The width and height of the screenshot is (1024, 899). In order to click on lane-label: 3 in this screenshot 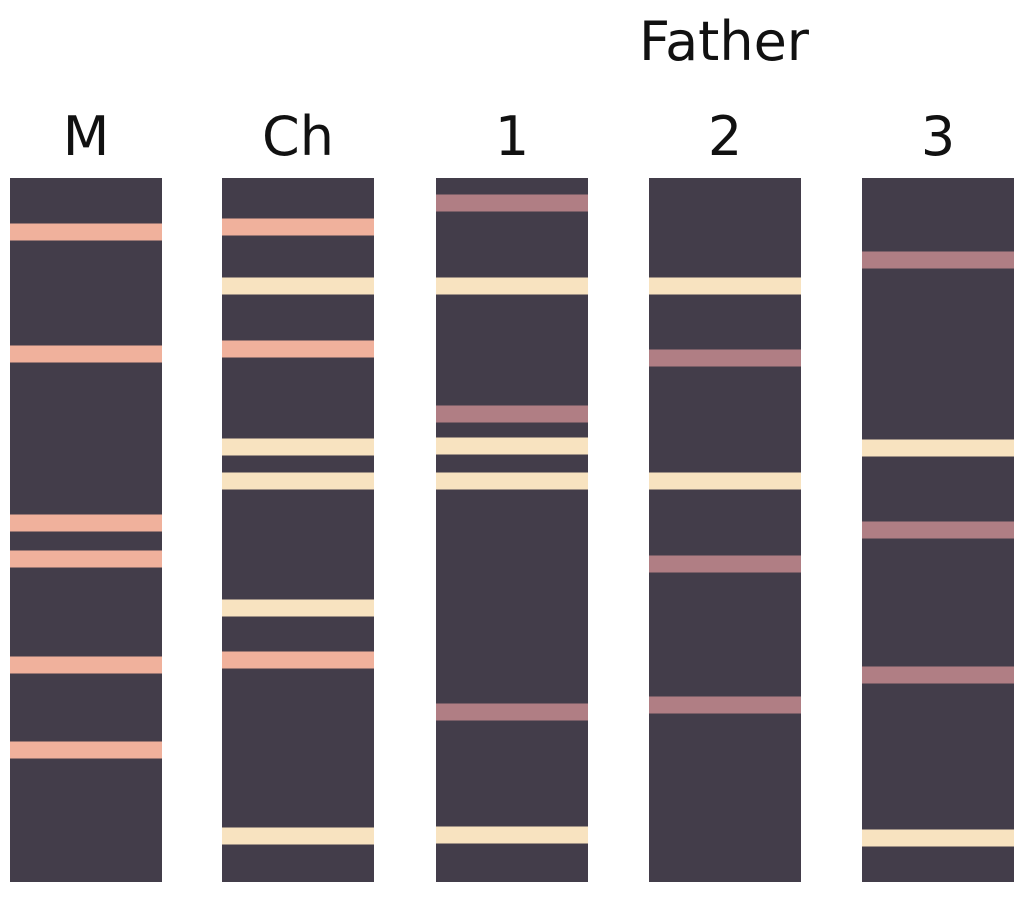, I will do `click(938, 136)`.